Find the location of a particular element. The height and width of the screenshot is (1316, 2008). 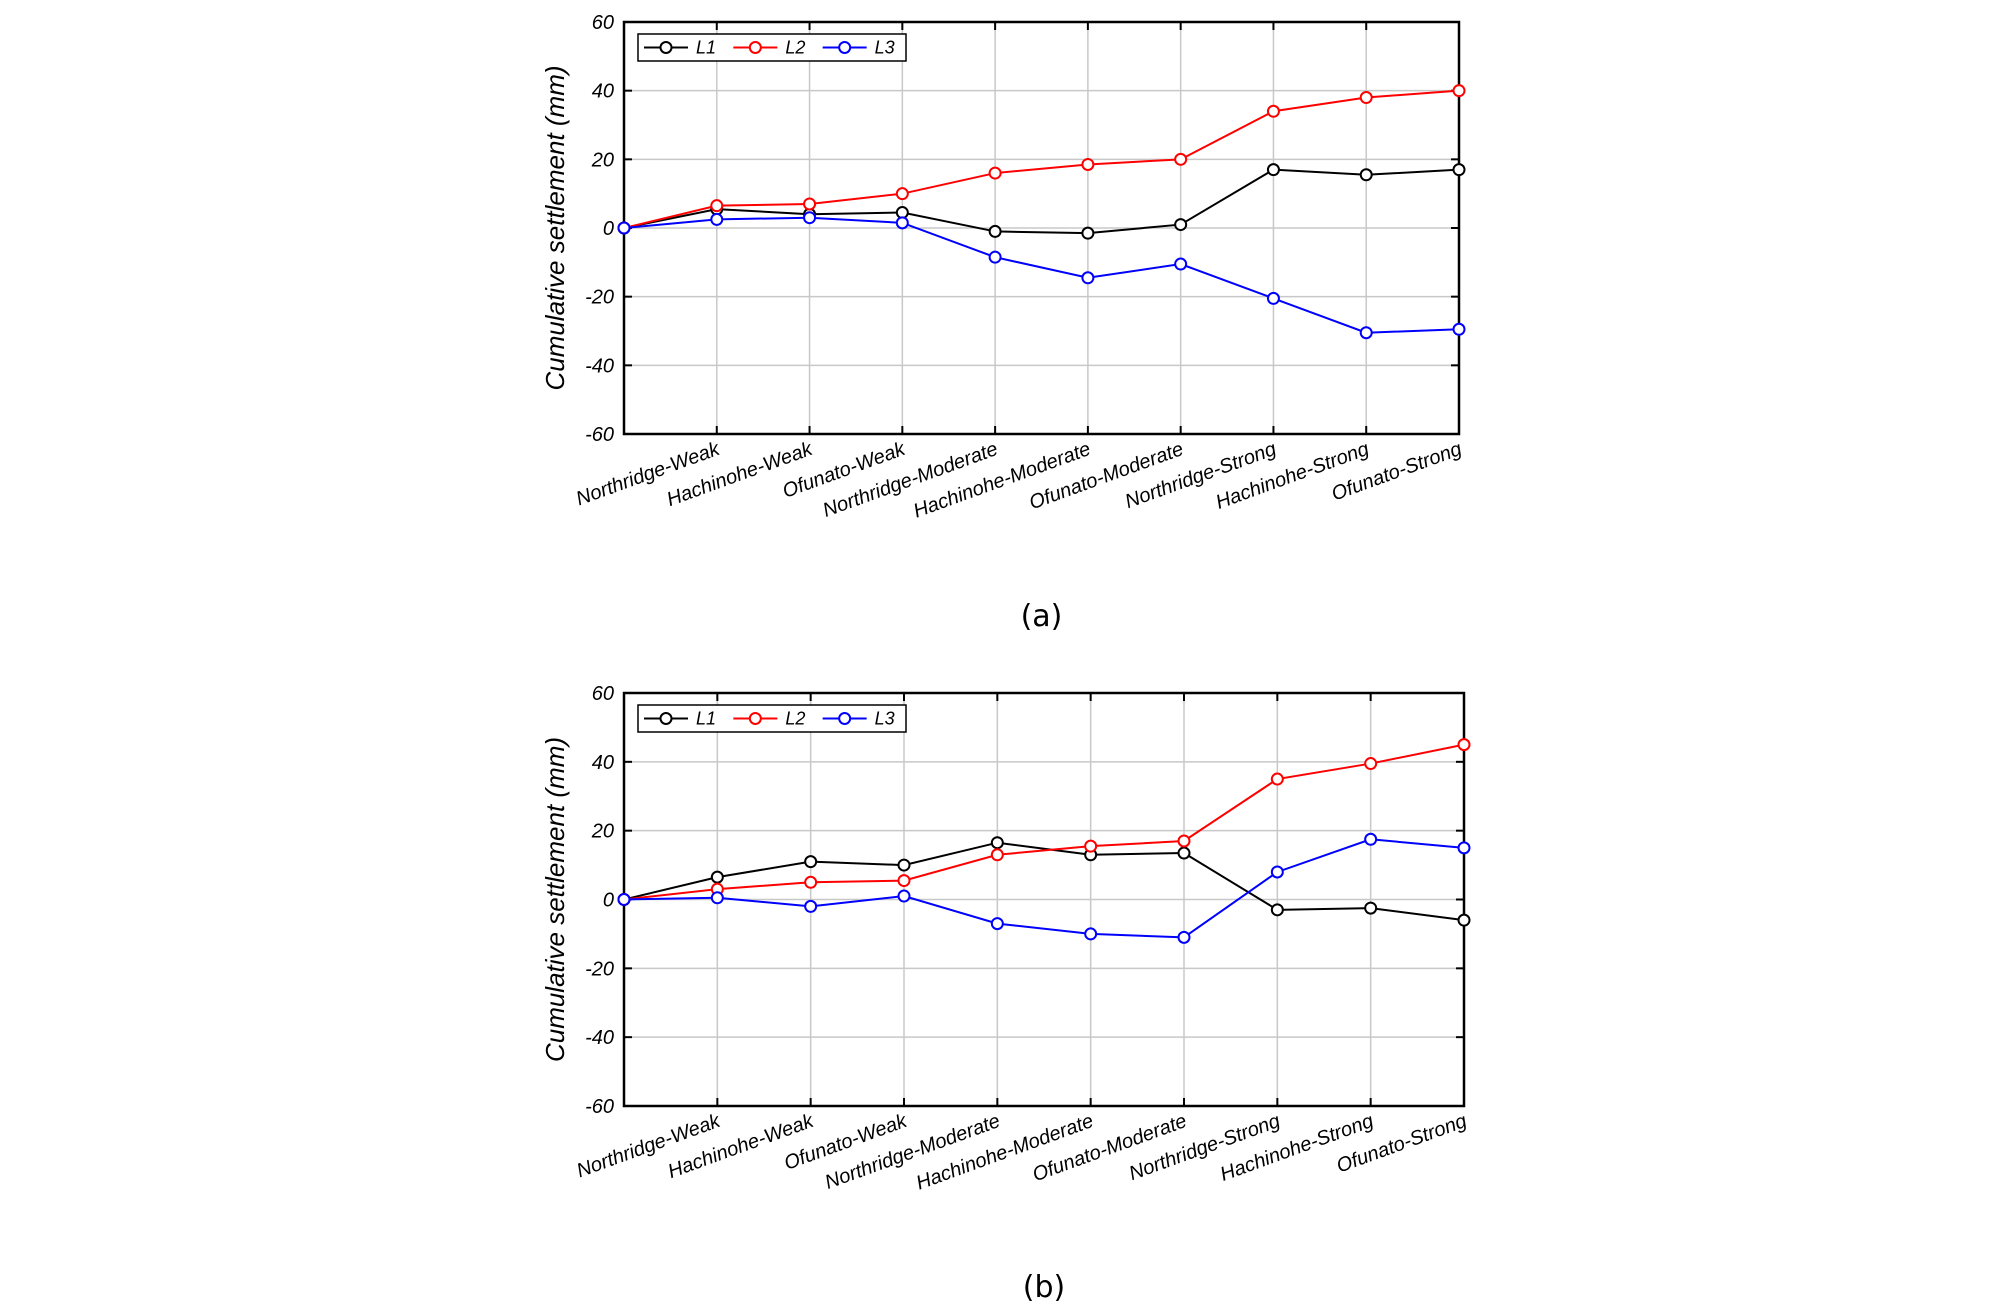

series-L2 is located at coordinates (1041, 159).